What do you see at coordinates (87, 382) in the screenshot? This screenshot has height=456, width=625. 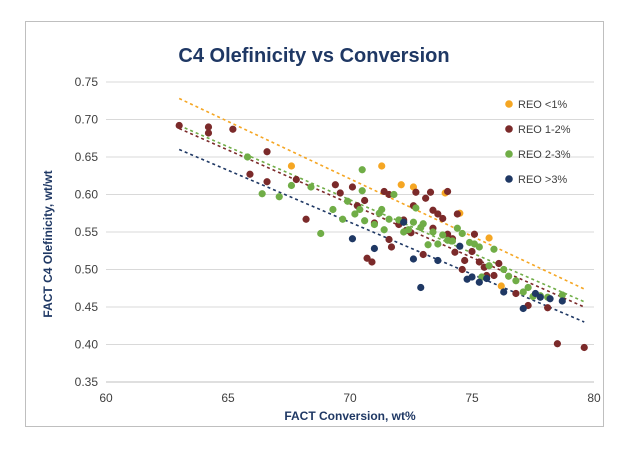 I see `y-tick-label: 0.35` at bounding box center [87, 382].